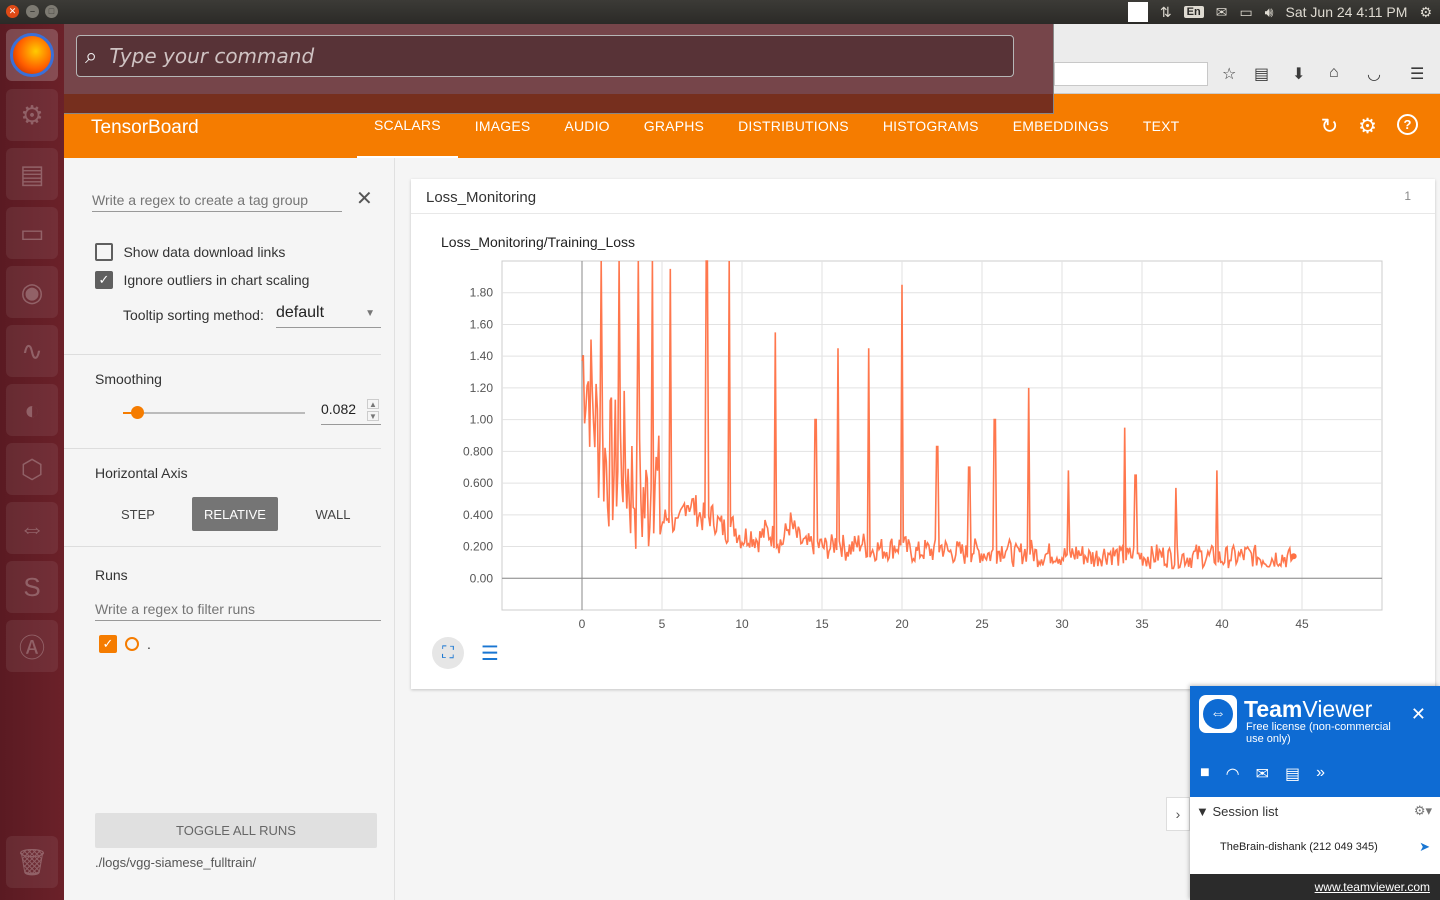  I want to click on launcher: ⚙ ▤ ▭ ◉ ∿ ◐ ⬡ ⇔ S Ⓐ 🗑︎, so click(32, 462).